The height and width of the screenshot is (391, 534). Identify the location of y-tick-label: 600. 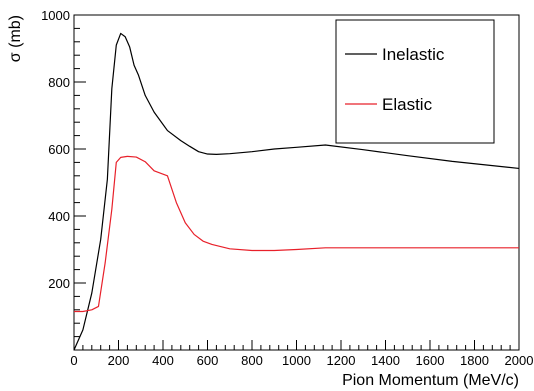
(59, 149).